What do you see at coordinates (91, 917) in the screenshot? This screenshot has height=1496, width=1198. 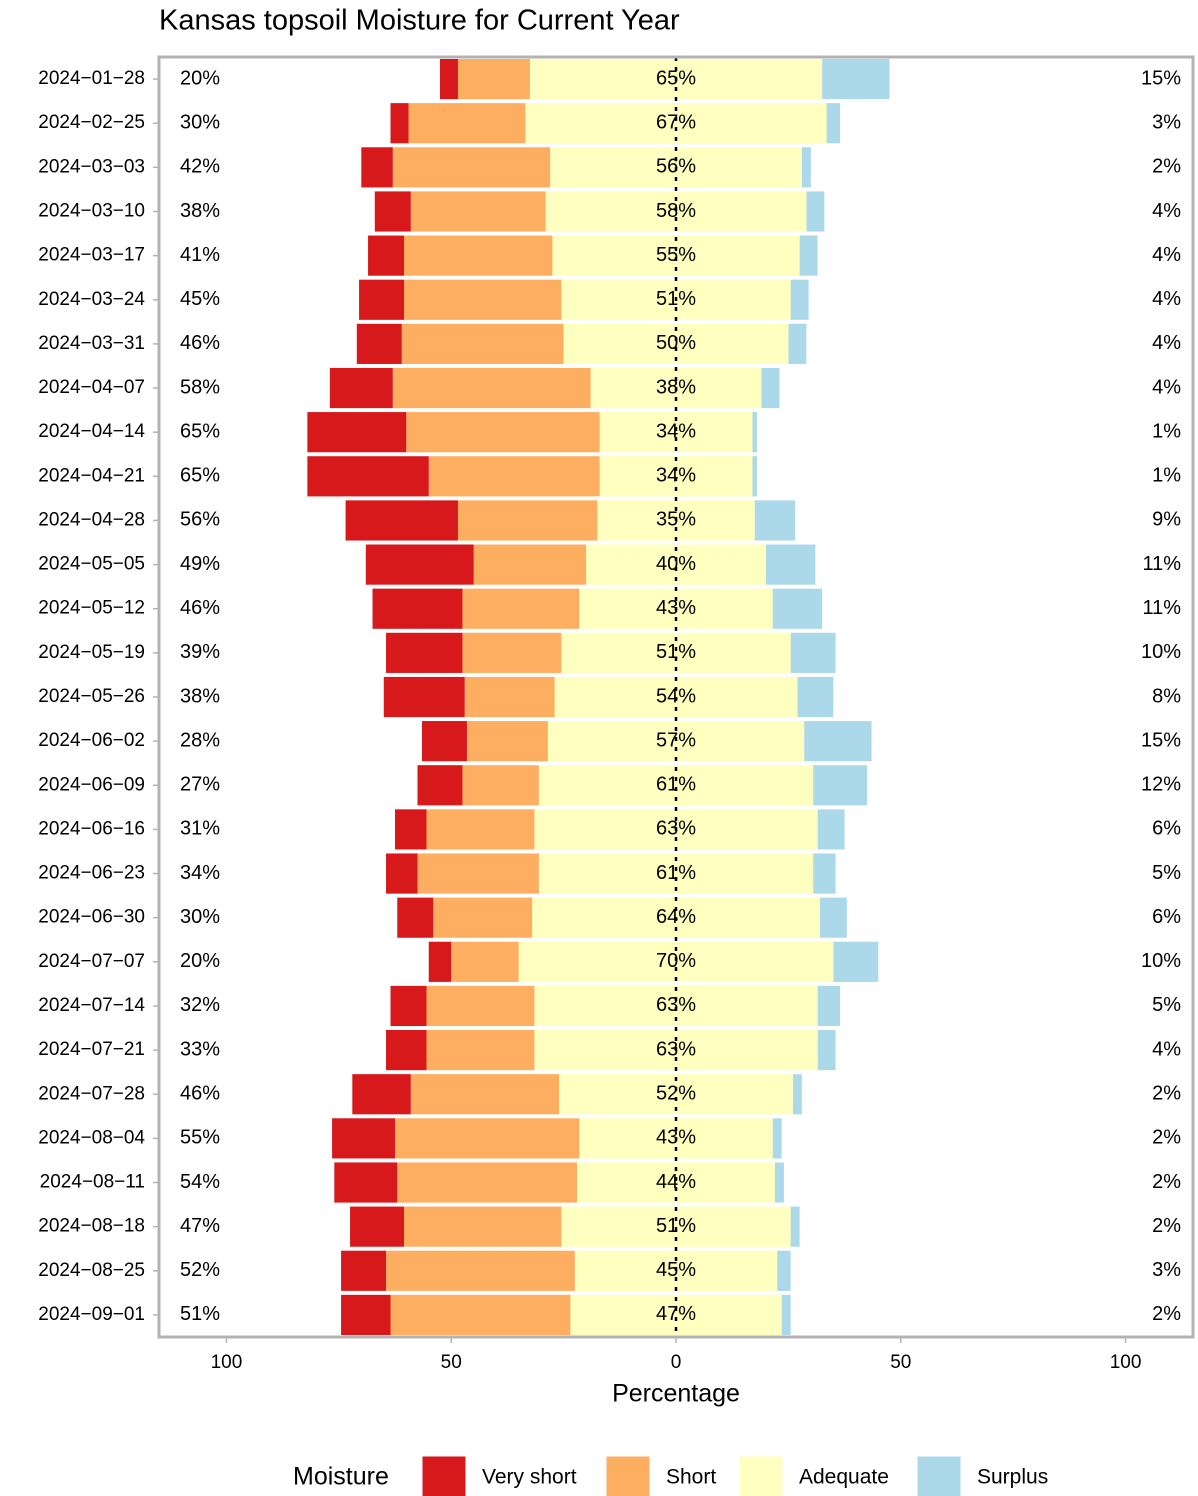 I see `y-tick-label: 2024−06−30` at bounding box center [91, 917].